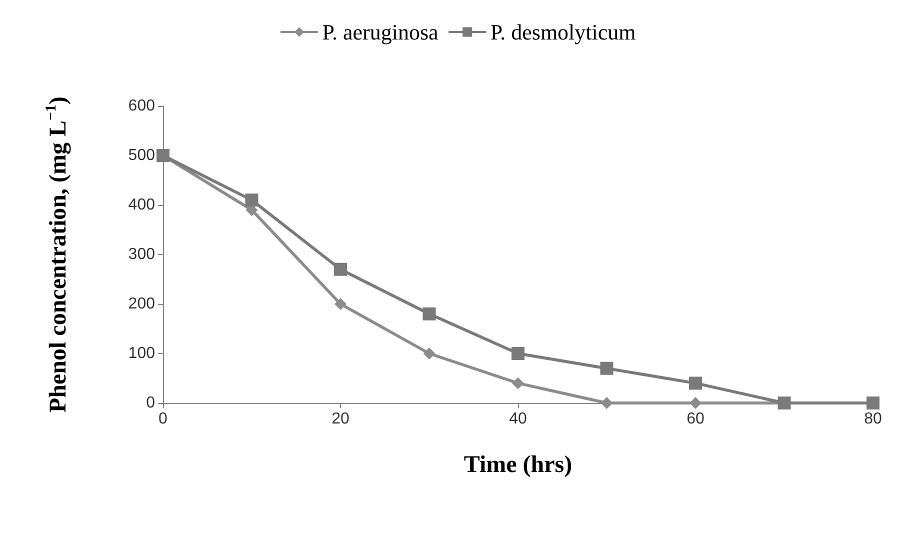 This screenshot has width=917, height=541. I want to click on x-tick-label: 40, so click(518, 419).